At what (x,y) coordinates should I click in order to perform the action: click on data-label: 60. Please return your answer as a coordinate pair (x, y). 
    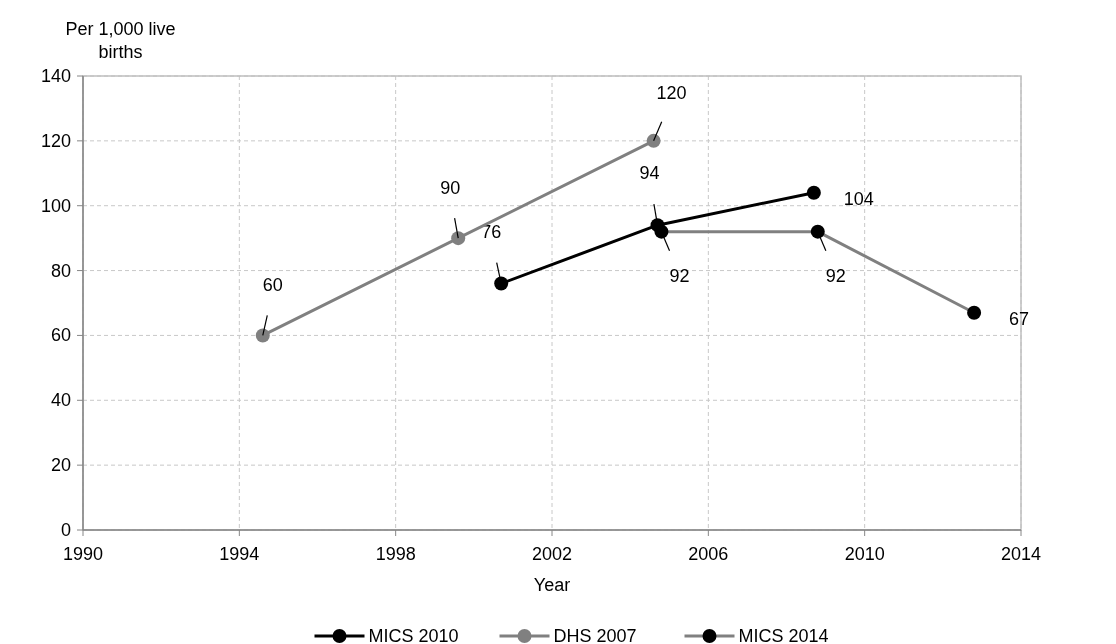
    Looking at the image, I should click on (272, 285).